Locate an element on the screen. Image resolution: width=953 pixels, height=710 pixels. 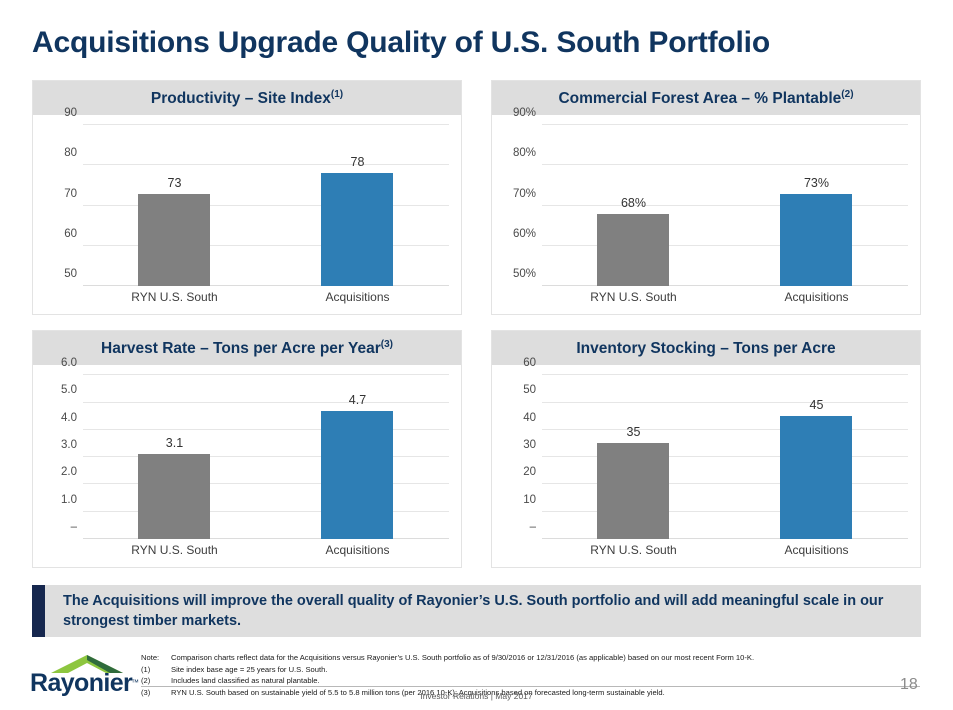
bar-value-label: 35 is located at coordinates (633, 432).